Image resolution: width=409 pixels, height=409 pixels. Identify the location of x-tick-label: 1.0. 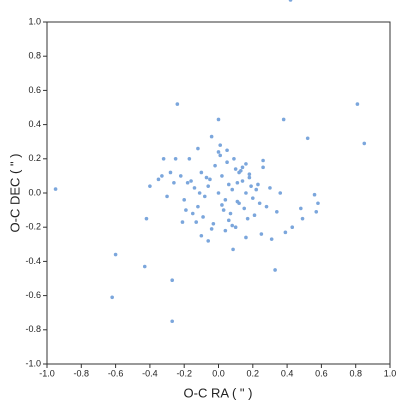
(390, 373).